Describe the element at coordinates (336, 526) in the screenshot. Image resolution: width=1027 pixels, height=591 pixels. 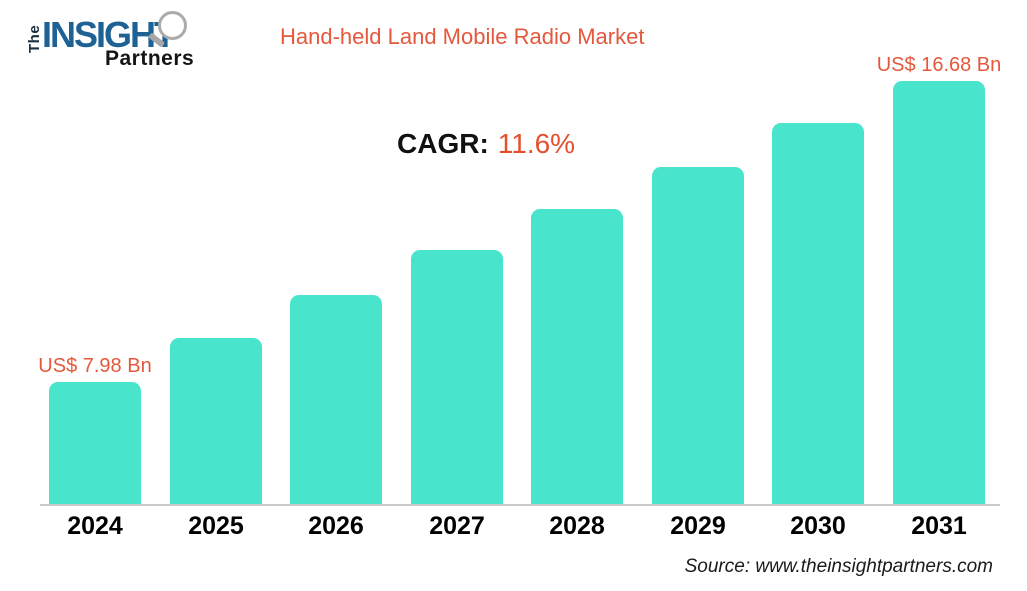
I see `x-tick-2026: 2026` at that location.